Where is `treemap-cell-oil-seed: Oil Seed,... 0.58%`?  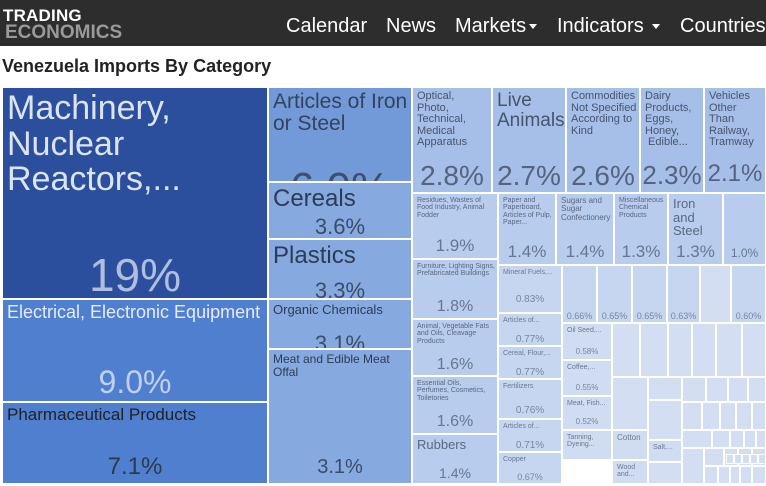 treemap-cell-oil-seed: Oil Seed,... 0.58% is located at coordinates (587, 341).